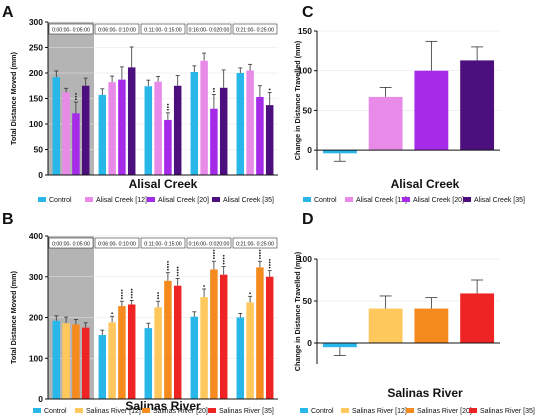 The width and height of the screenshot is (550, 418). I want to click on y-axis-label: Change in Distance Travelled (mm), so click(297, 311).